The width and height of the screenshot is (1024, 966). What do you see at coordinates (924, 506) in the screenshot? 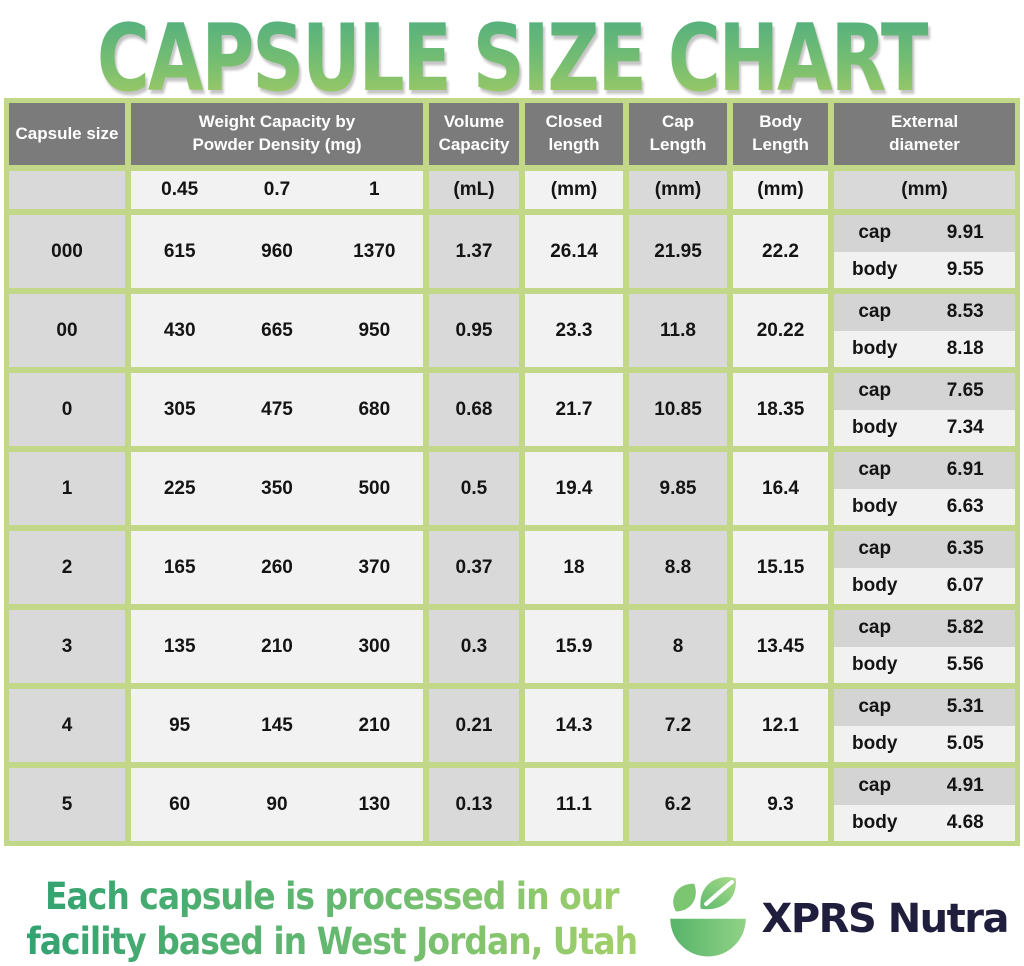
I see `external-body-row: body 6.63` at bounding box center [924, 506].